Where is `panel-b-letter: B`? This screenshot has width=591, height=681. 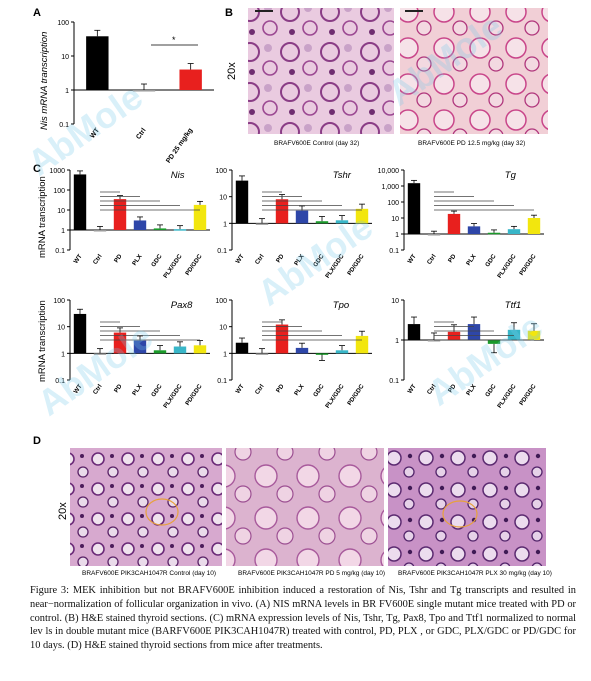 panel-b-letter: B is located at coordinates (229, 13).